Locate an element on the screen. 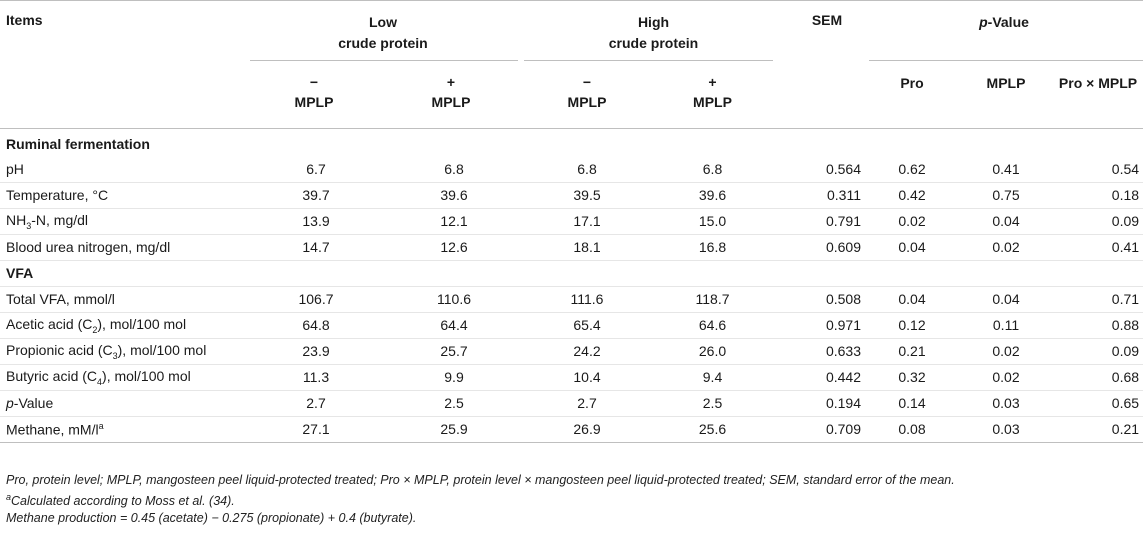 The width and height of the screenshot is (1143, 533). cell: 0.32 is located at coordinates (912, 377).